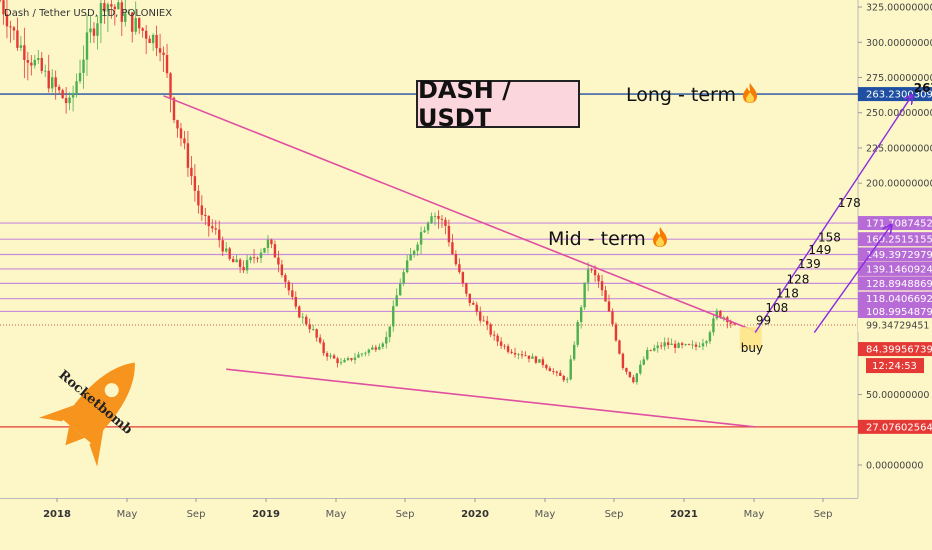  What do you see at coordinates (899, 95) in the screenshot?
I see `blue-level-label: 263.23003096` at bounding box center [899, 95].